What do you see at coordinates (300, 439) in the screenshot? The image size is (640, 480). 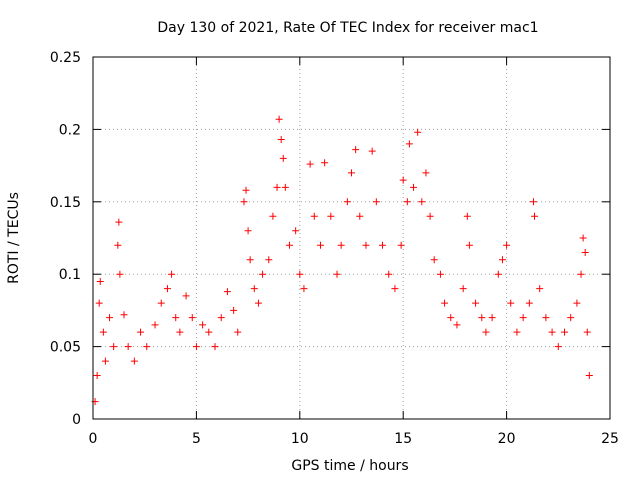 I see `x-tick-label: 10` at bounding box center [300, 439].